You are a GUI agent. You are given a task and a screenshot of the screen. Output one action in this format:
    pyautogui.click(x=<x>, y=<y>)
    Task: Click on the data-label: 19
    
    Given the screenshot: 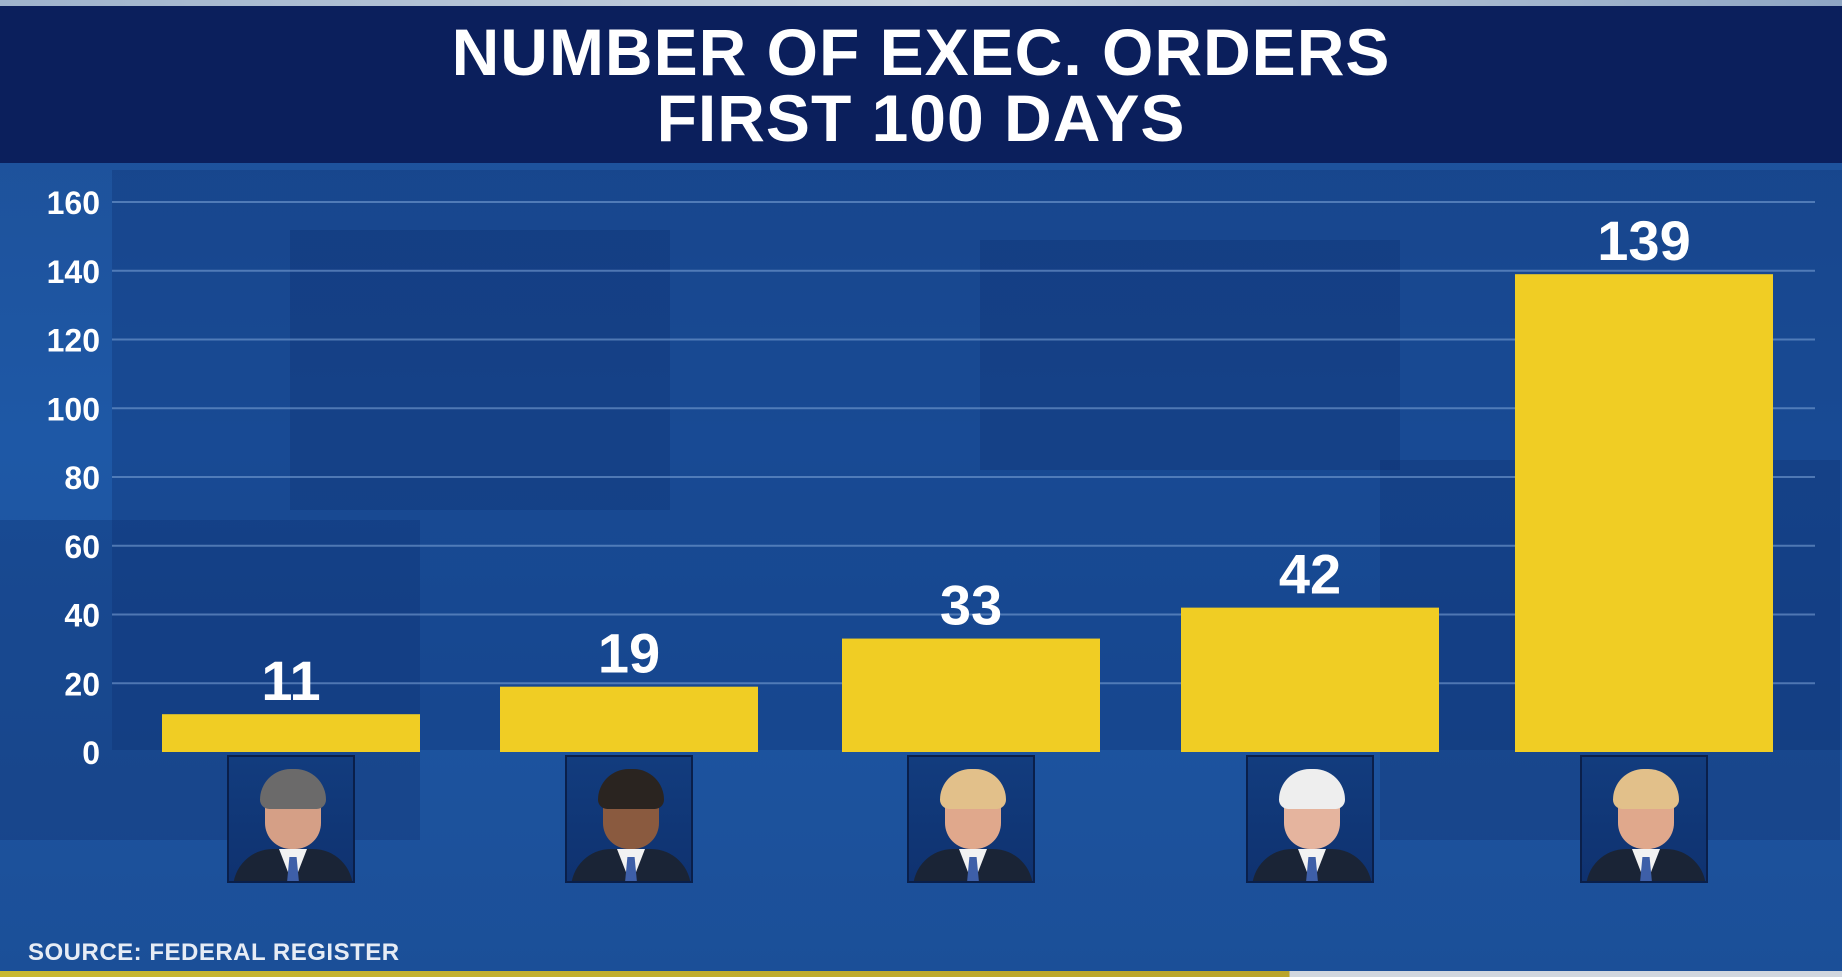 What is the action you would take?
    pyautogui.click(x=629, y=653)
    